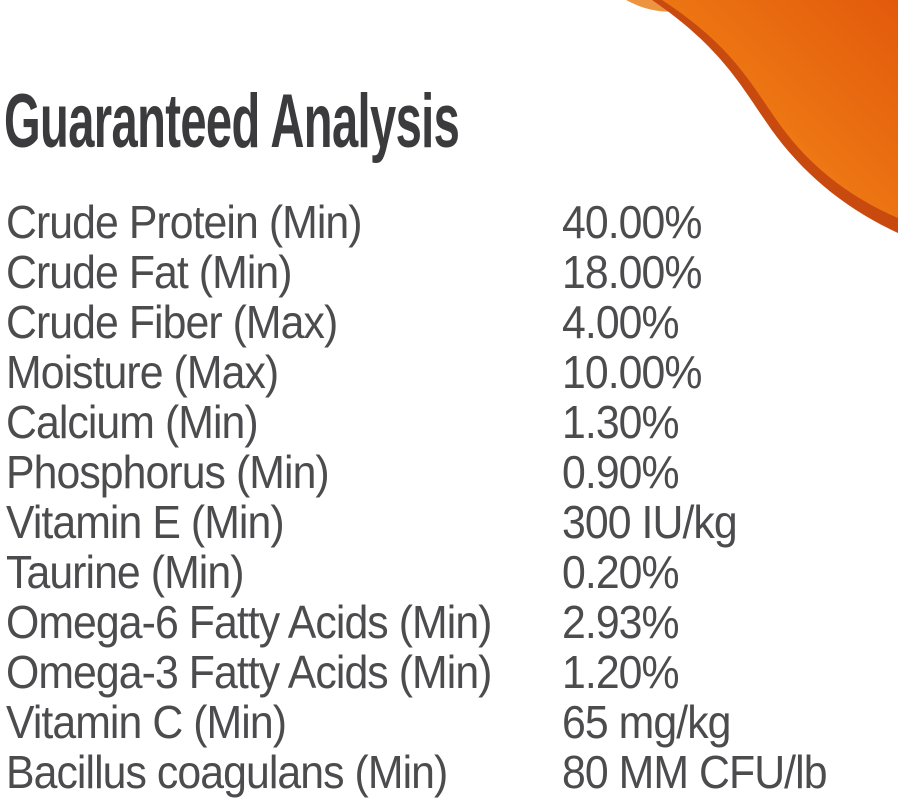 This screenshot has height=800, width=898. I want to click on nutrient-label: Crude Protein (Min), so click(184, 222).